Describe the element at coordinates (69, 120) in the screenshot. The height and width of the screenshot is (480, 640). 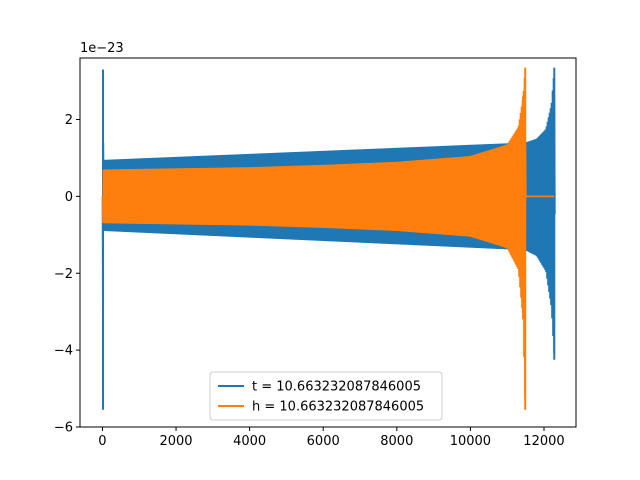
I see `y-tick-label-4: 2` at that location.